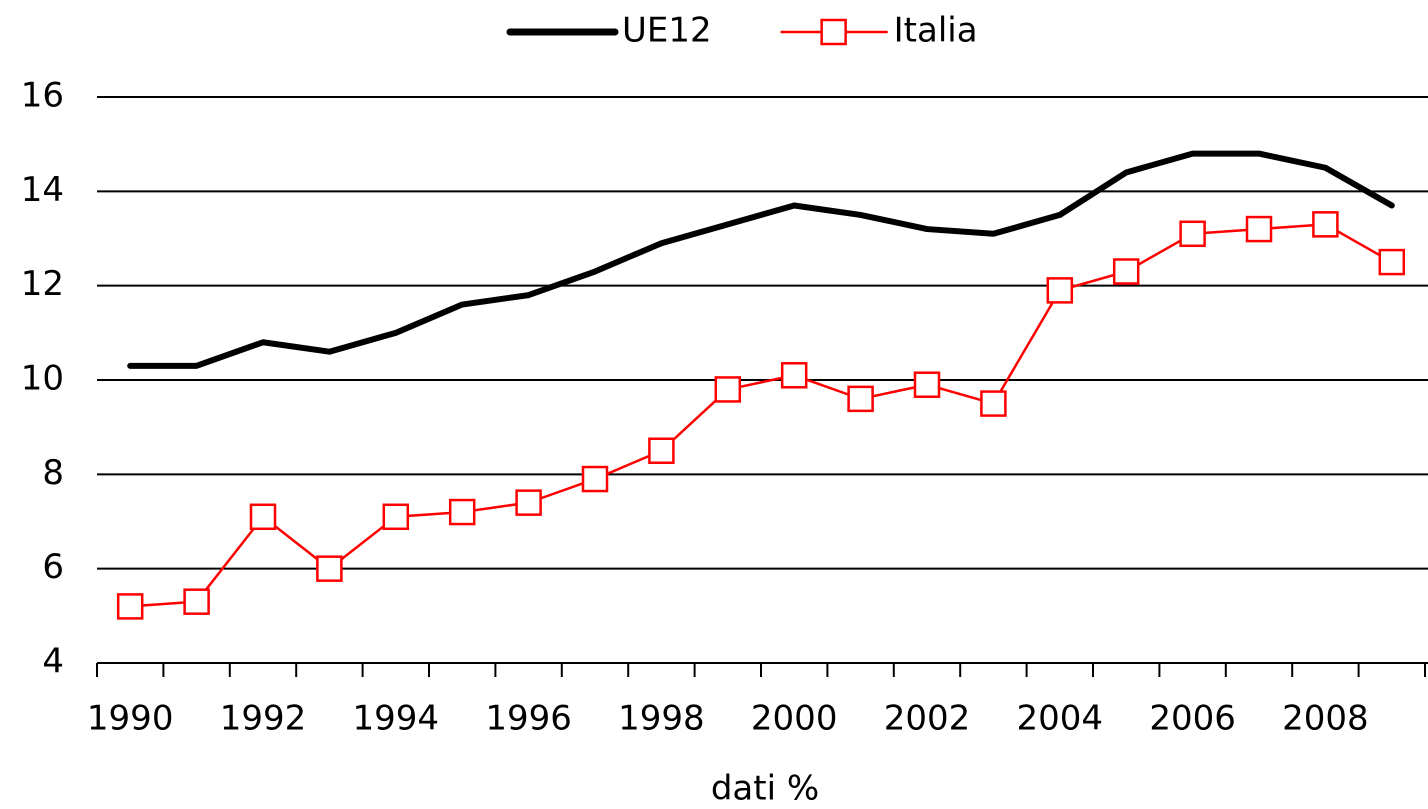 This screenshot has width=1428, height=809. What do you see at coordinates (53, 473) in the screenshot?
I see `y-tick-label: 8` at bounding box center [53, 473].